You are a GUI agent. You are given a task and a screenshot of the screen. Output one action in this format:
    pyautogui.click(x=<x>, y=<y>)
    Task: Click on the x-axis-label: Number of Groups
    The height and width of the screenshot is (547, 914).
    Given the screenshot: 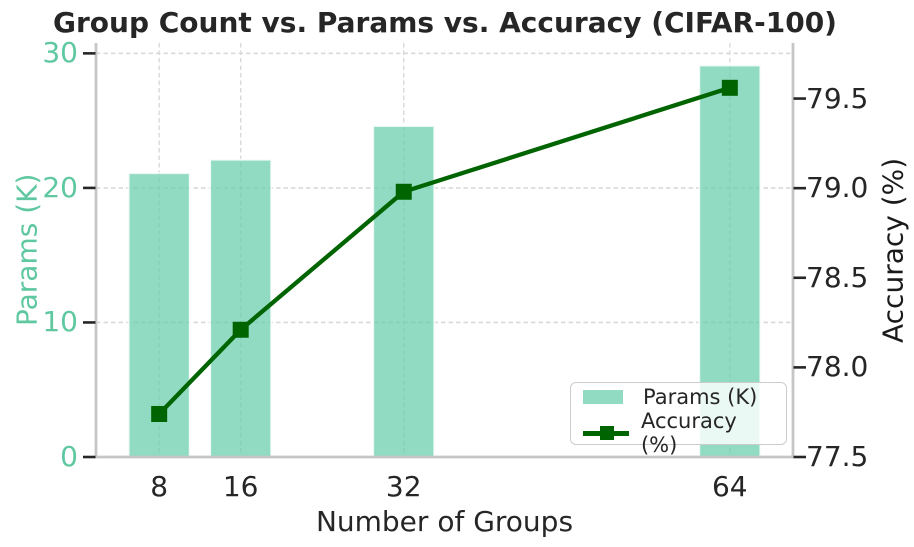 What is the action you would take?
    pyautogui.click(x=444, y=521)
    